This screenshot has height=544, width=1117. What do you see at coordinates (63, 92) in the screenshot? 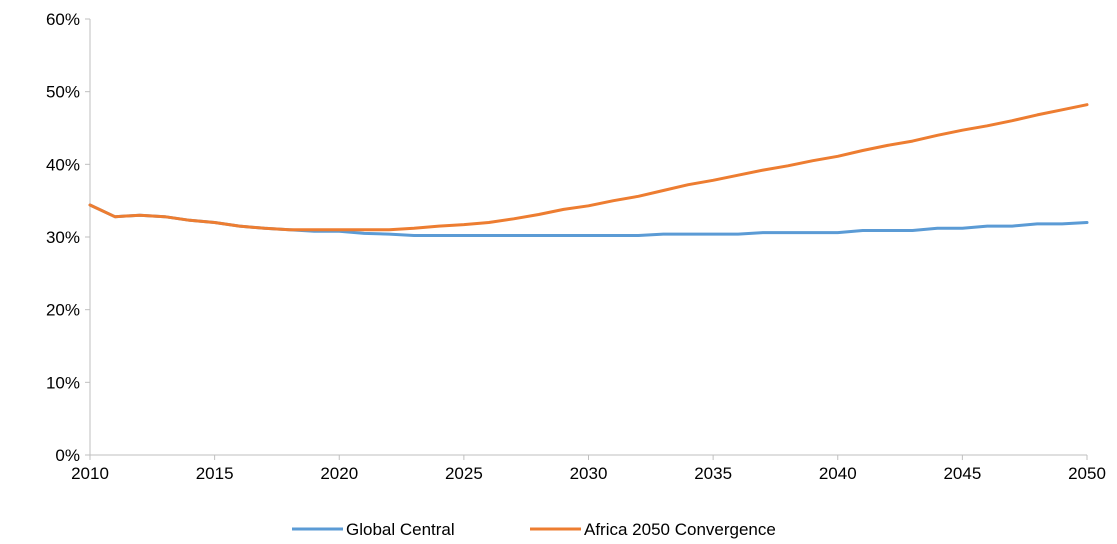
I see `y-tick-label: 50%` at bounding box center [63, 92].